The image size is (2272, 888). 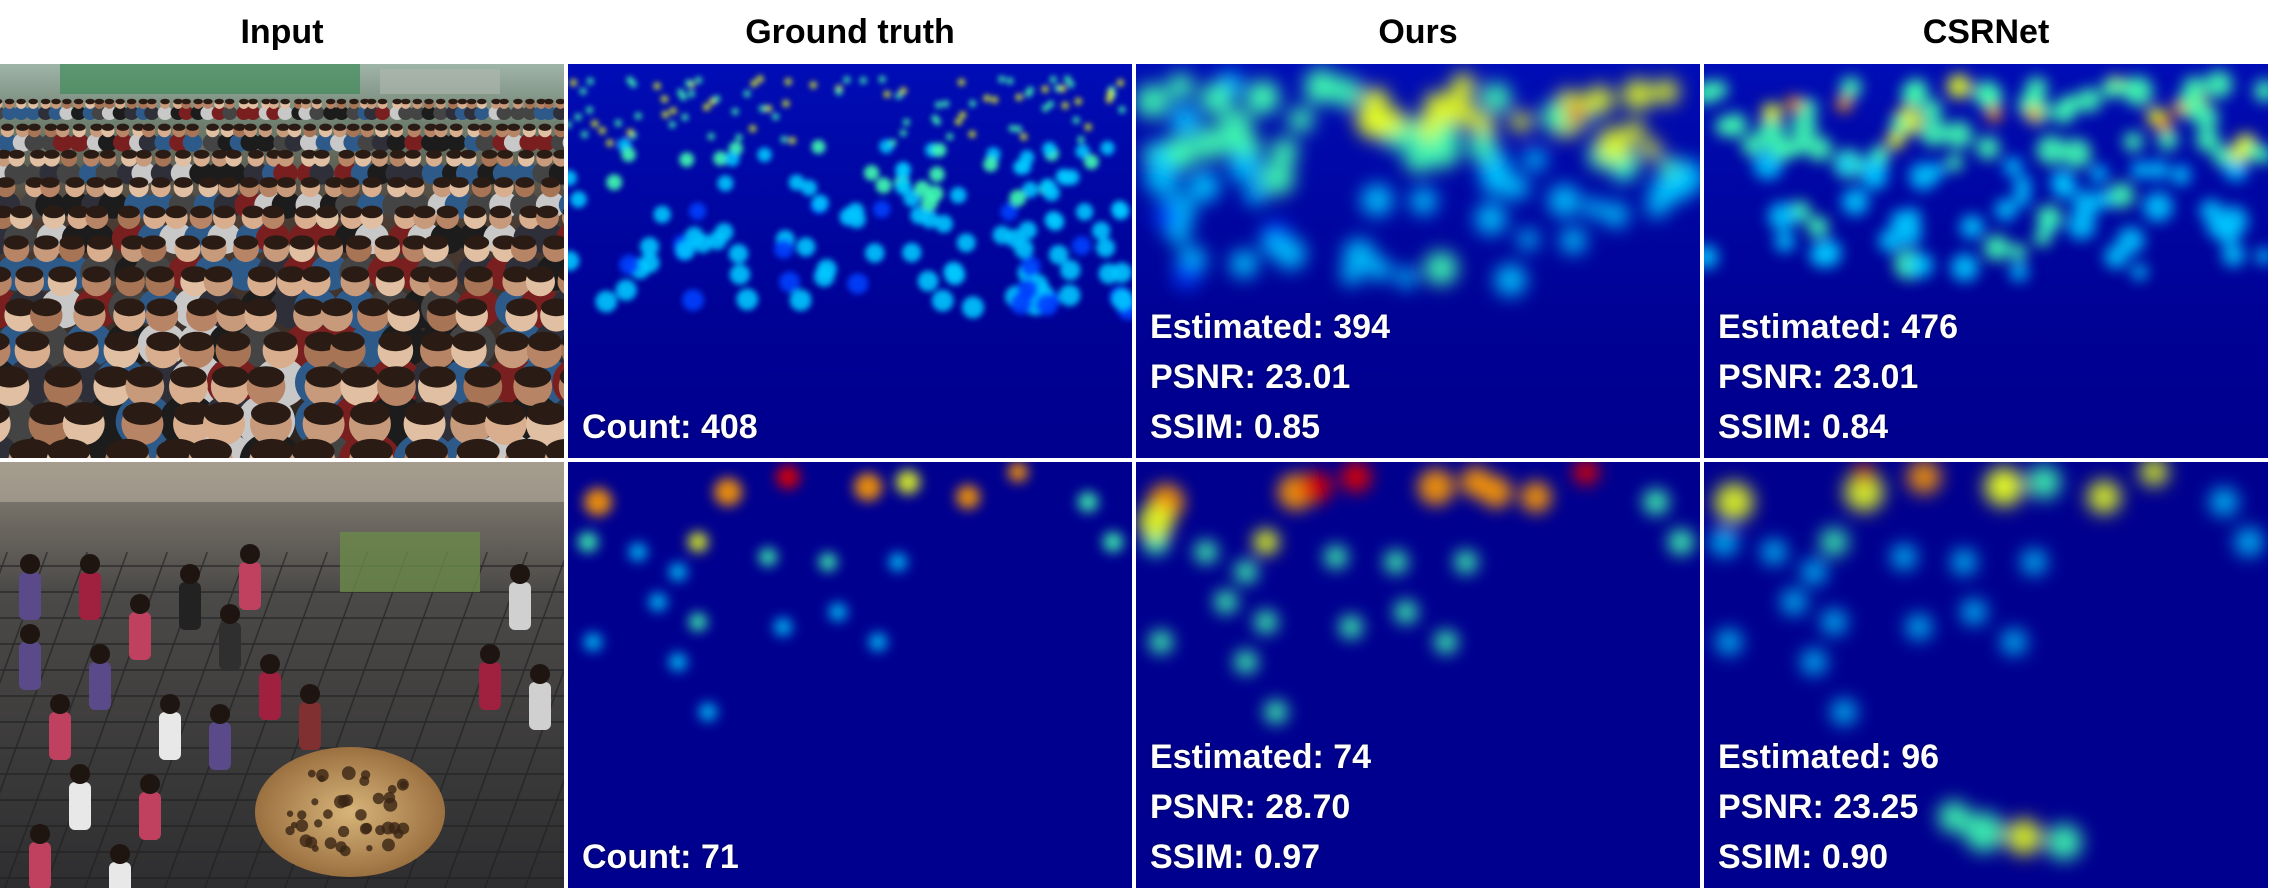 I want to click on csrnet-density-map-1: Estimated: 476 PSNR: 23.01 SSIM: 0.84, so click(x=1986, y=261).